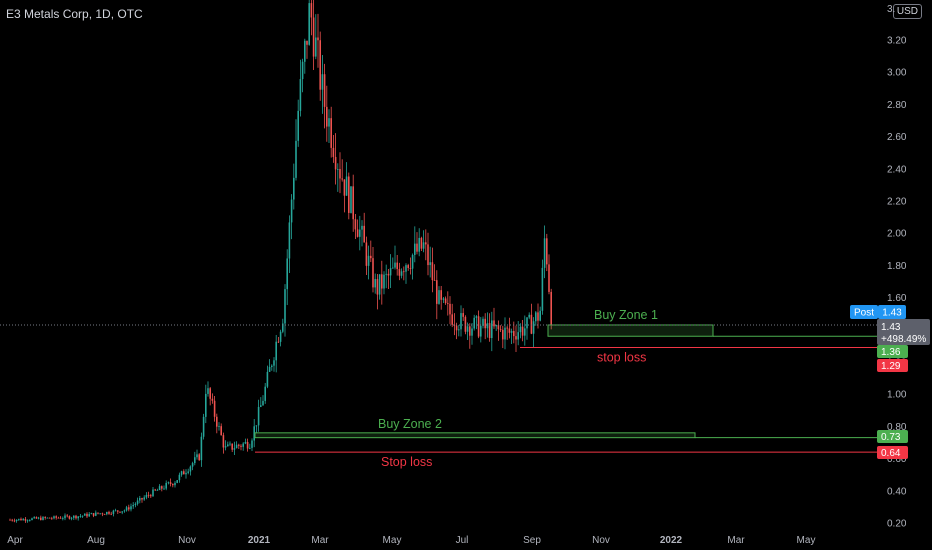  Describe the element at coordinates (897, 459) in the screenshot. I see `y-tick-label: 0.60` at that location.